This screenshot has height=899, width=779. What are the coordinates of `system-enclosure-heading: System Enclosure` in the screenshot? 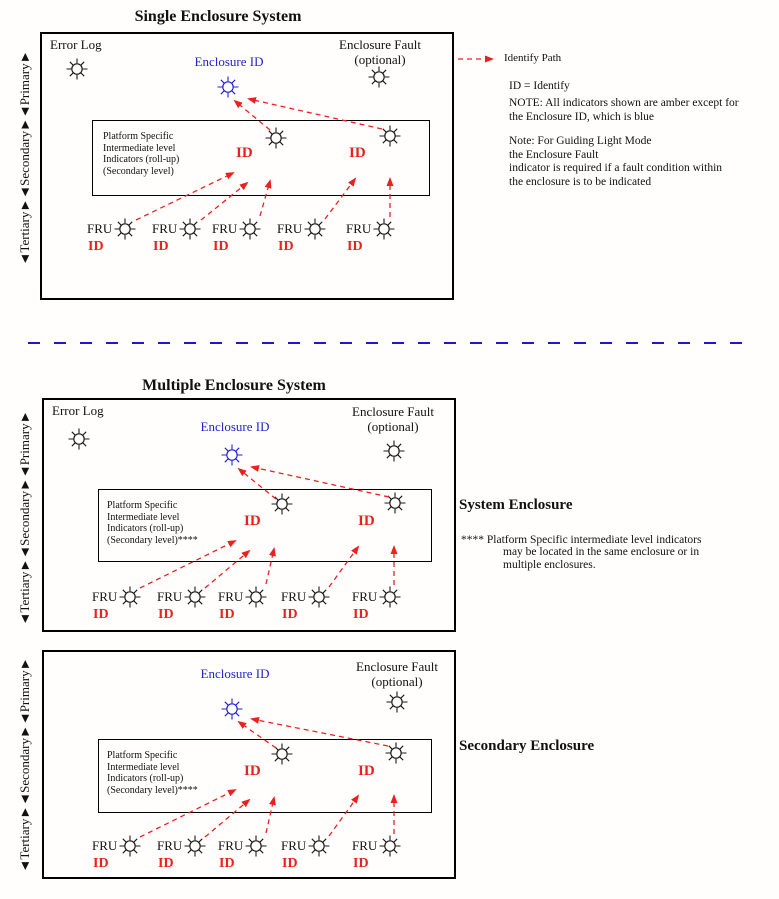 It's located at (516, 505).